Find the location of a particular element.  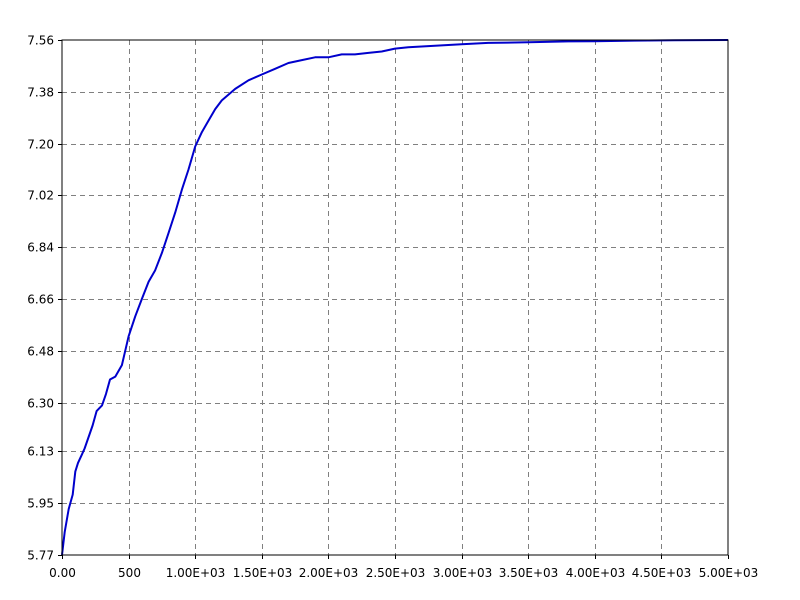

y-tick-label: 5.95 is located at coordinates (40, 504).